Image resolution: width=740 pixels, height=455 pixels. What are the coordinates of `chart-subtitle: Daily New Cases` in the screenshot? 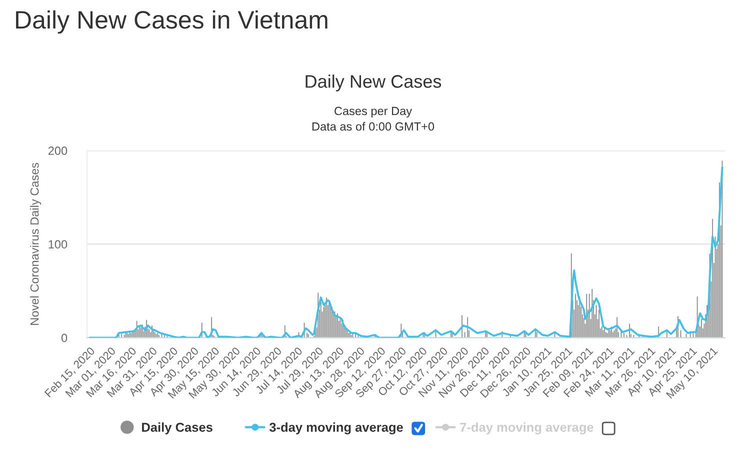 It's located at (374, 83).